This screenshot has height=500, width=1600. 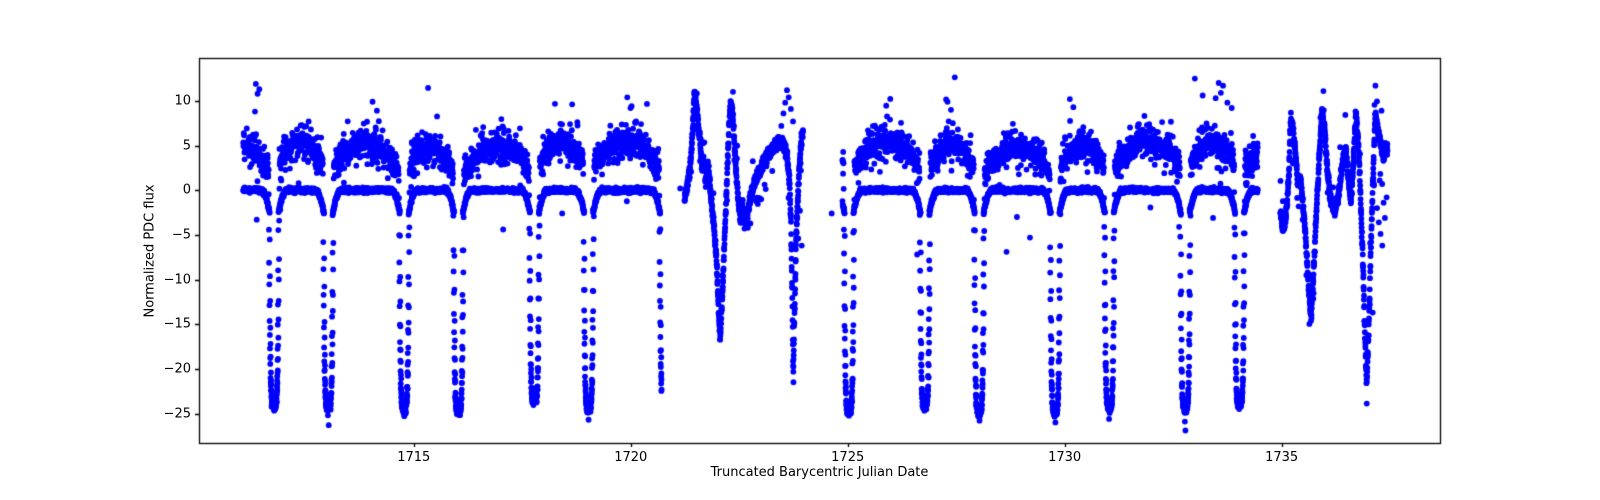 I want to click on y-tick-label: −20, so click(x=177, y=369).